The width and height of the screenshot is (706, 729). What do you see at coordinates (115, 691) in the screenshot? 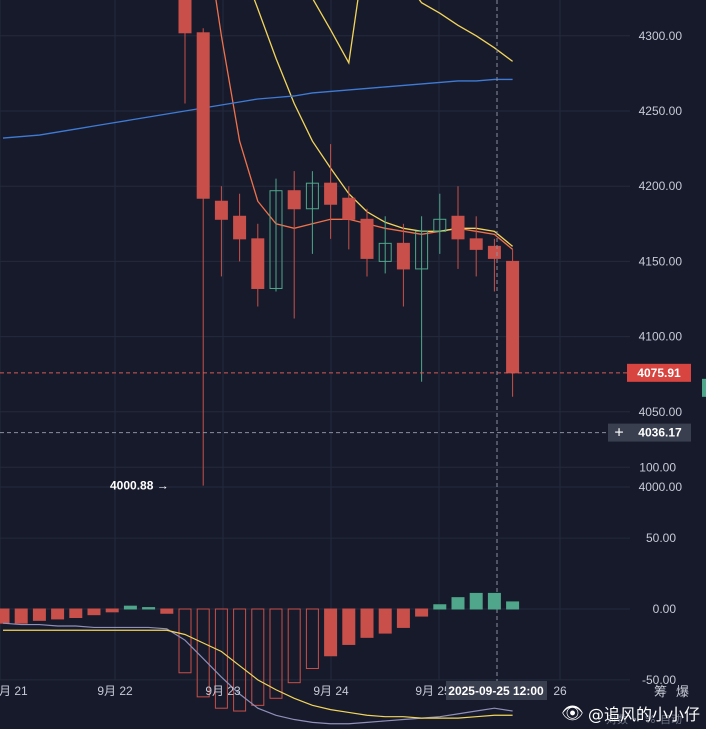
I see `date-tick-label: 9月 22` at bounding box center [115, 691].